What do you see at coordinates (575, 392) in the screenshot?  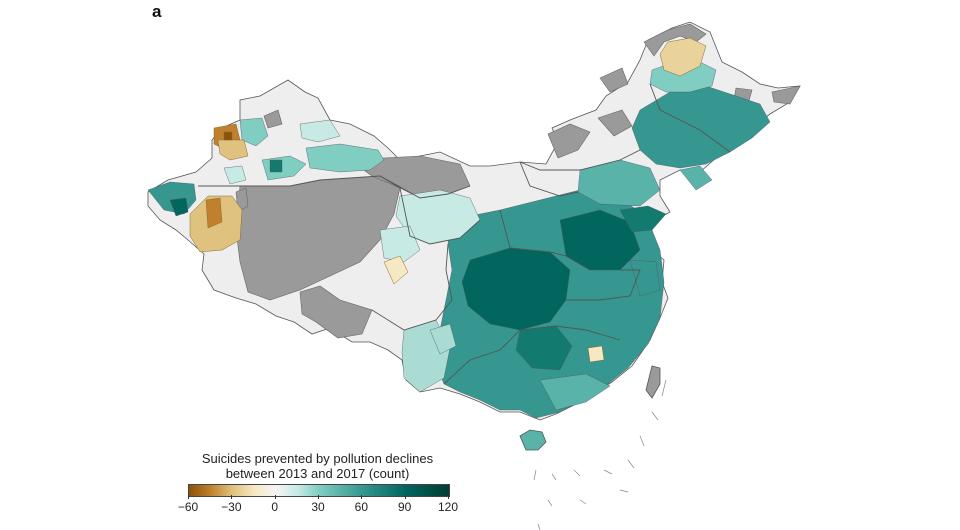 I see `guangdong-region` at bounding box center [575, 392].